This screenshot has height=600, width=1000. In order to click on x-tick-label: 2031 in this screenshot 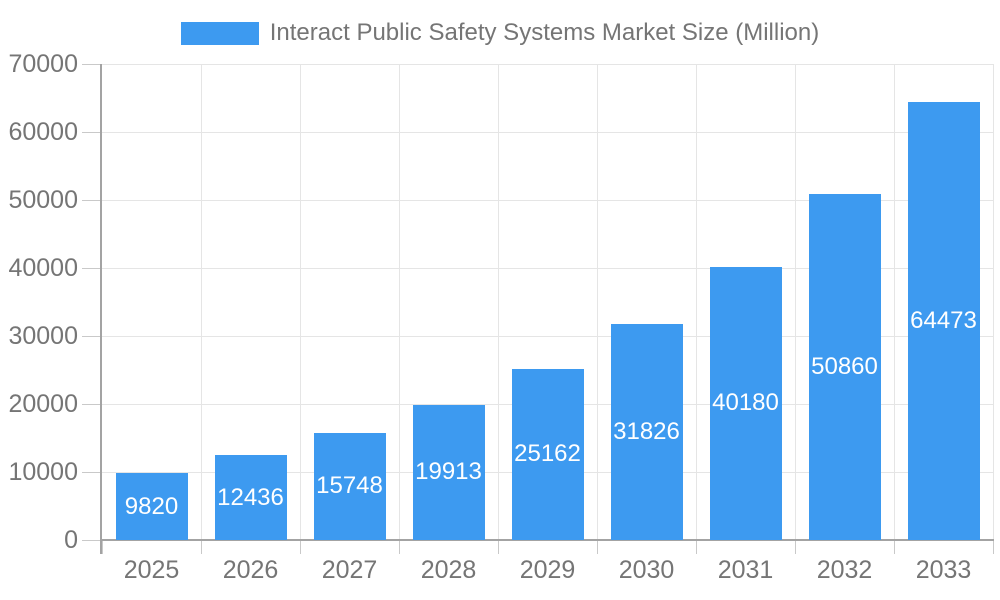, I will do `click(745, 570)`.